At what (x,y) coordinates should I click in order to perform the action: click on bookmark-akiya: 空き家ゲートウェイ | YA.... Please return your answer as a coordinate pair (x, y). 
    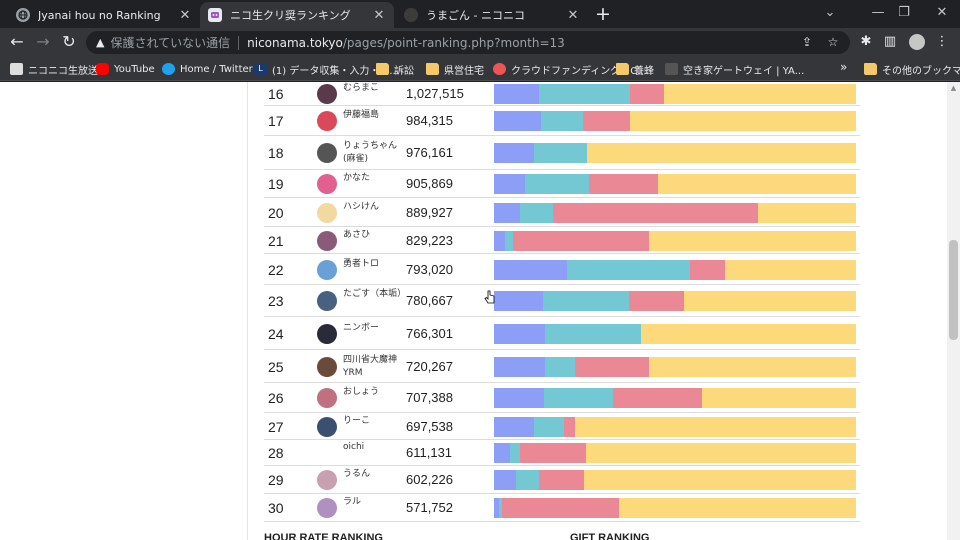
    Looking at the image, I should click on (734, 69).